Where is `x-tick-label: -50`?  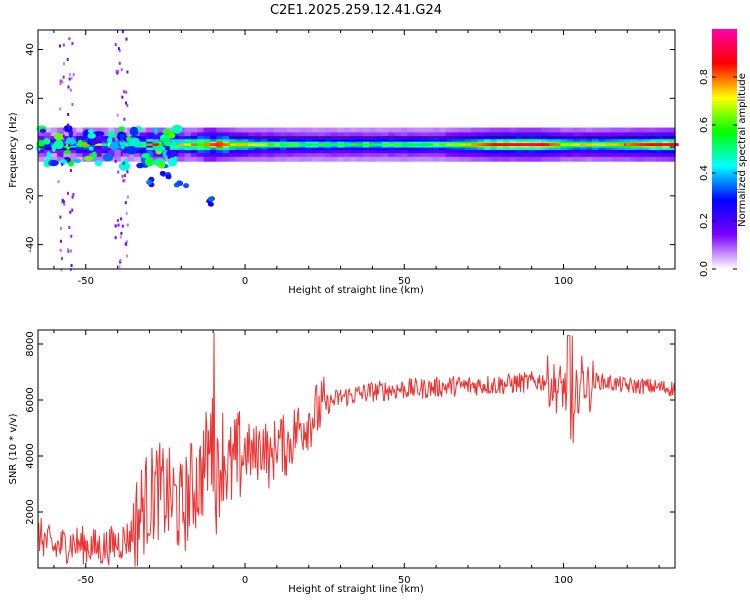 x-tick-label: -50 is located at coordinates (86, 281).